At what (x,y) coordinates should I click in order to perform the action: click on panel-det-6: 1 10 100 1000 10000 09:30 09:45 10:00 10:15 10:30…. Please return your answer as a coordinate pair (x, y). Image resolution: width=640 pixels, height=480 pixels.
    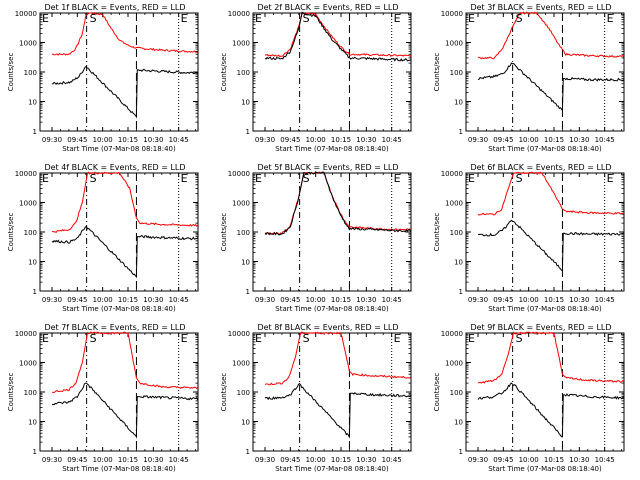
    Looking at the image, I should click on (529, 238).